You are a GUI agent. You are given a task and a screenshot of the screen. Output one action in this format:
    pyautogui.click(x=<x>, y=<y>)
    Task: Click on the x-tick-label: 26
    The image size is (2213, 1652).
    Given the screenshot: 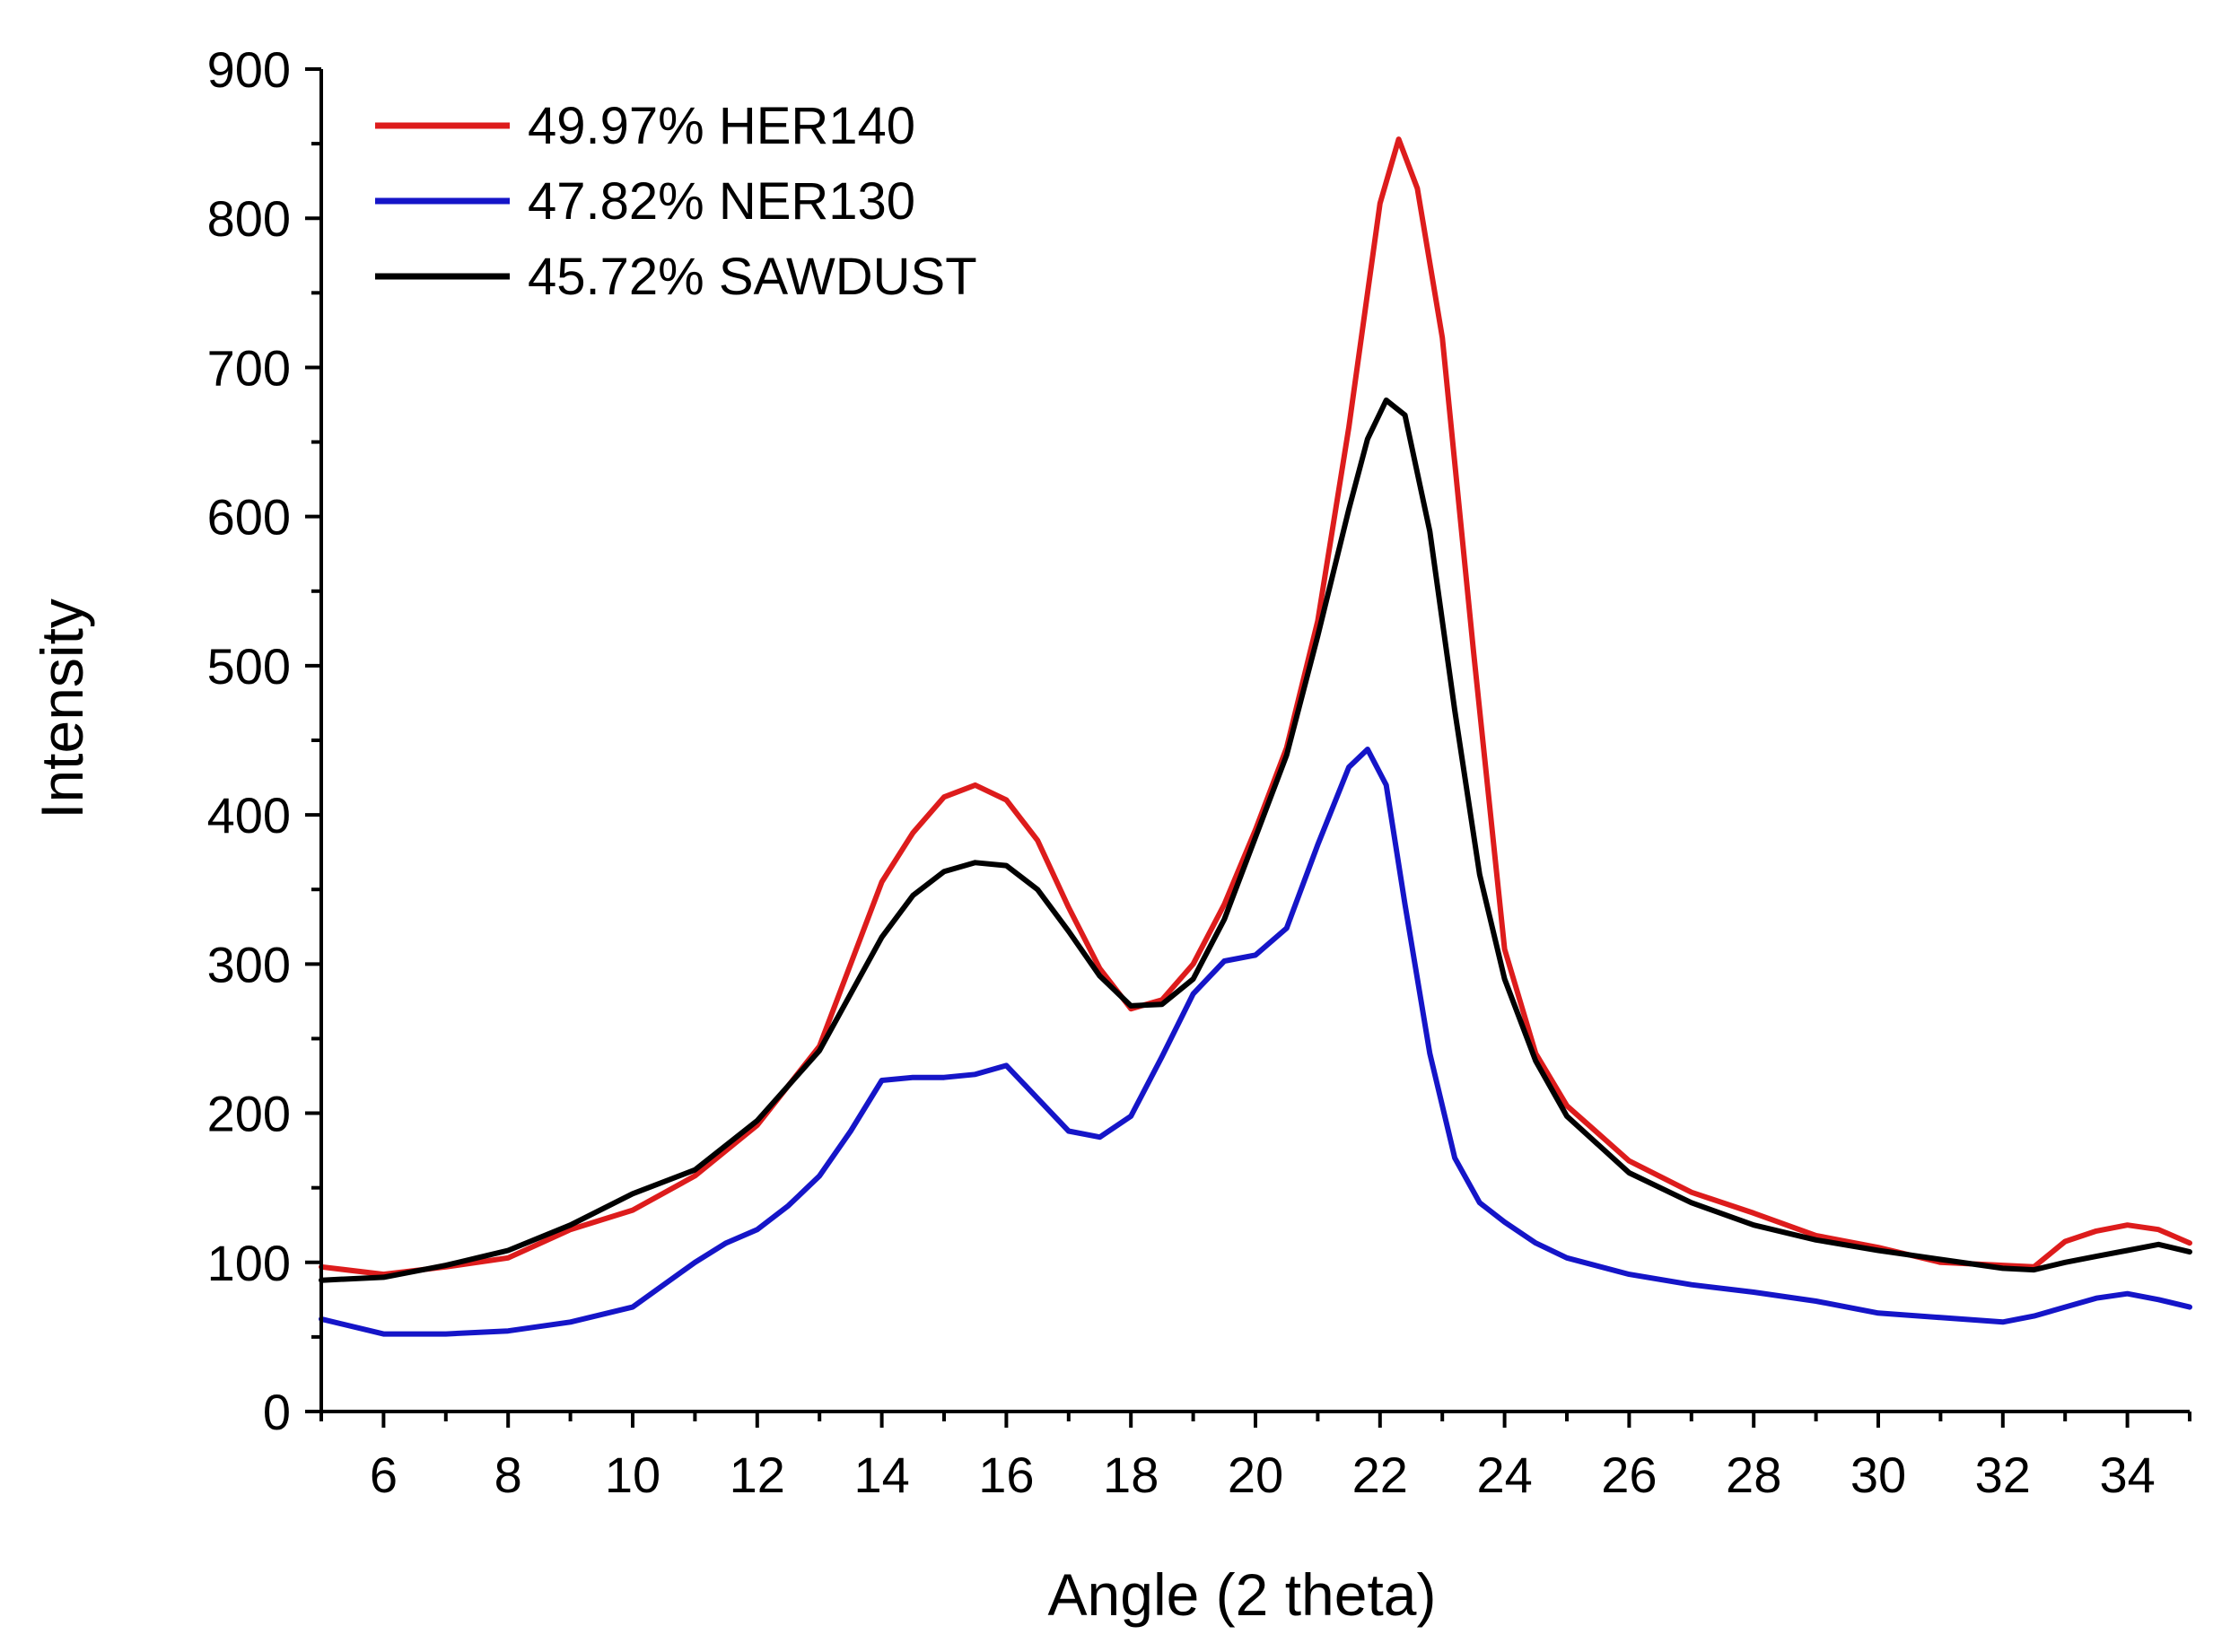 What is the action you would take?
    pyautogui.click(x=1629, y=1475)
    